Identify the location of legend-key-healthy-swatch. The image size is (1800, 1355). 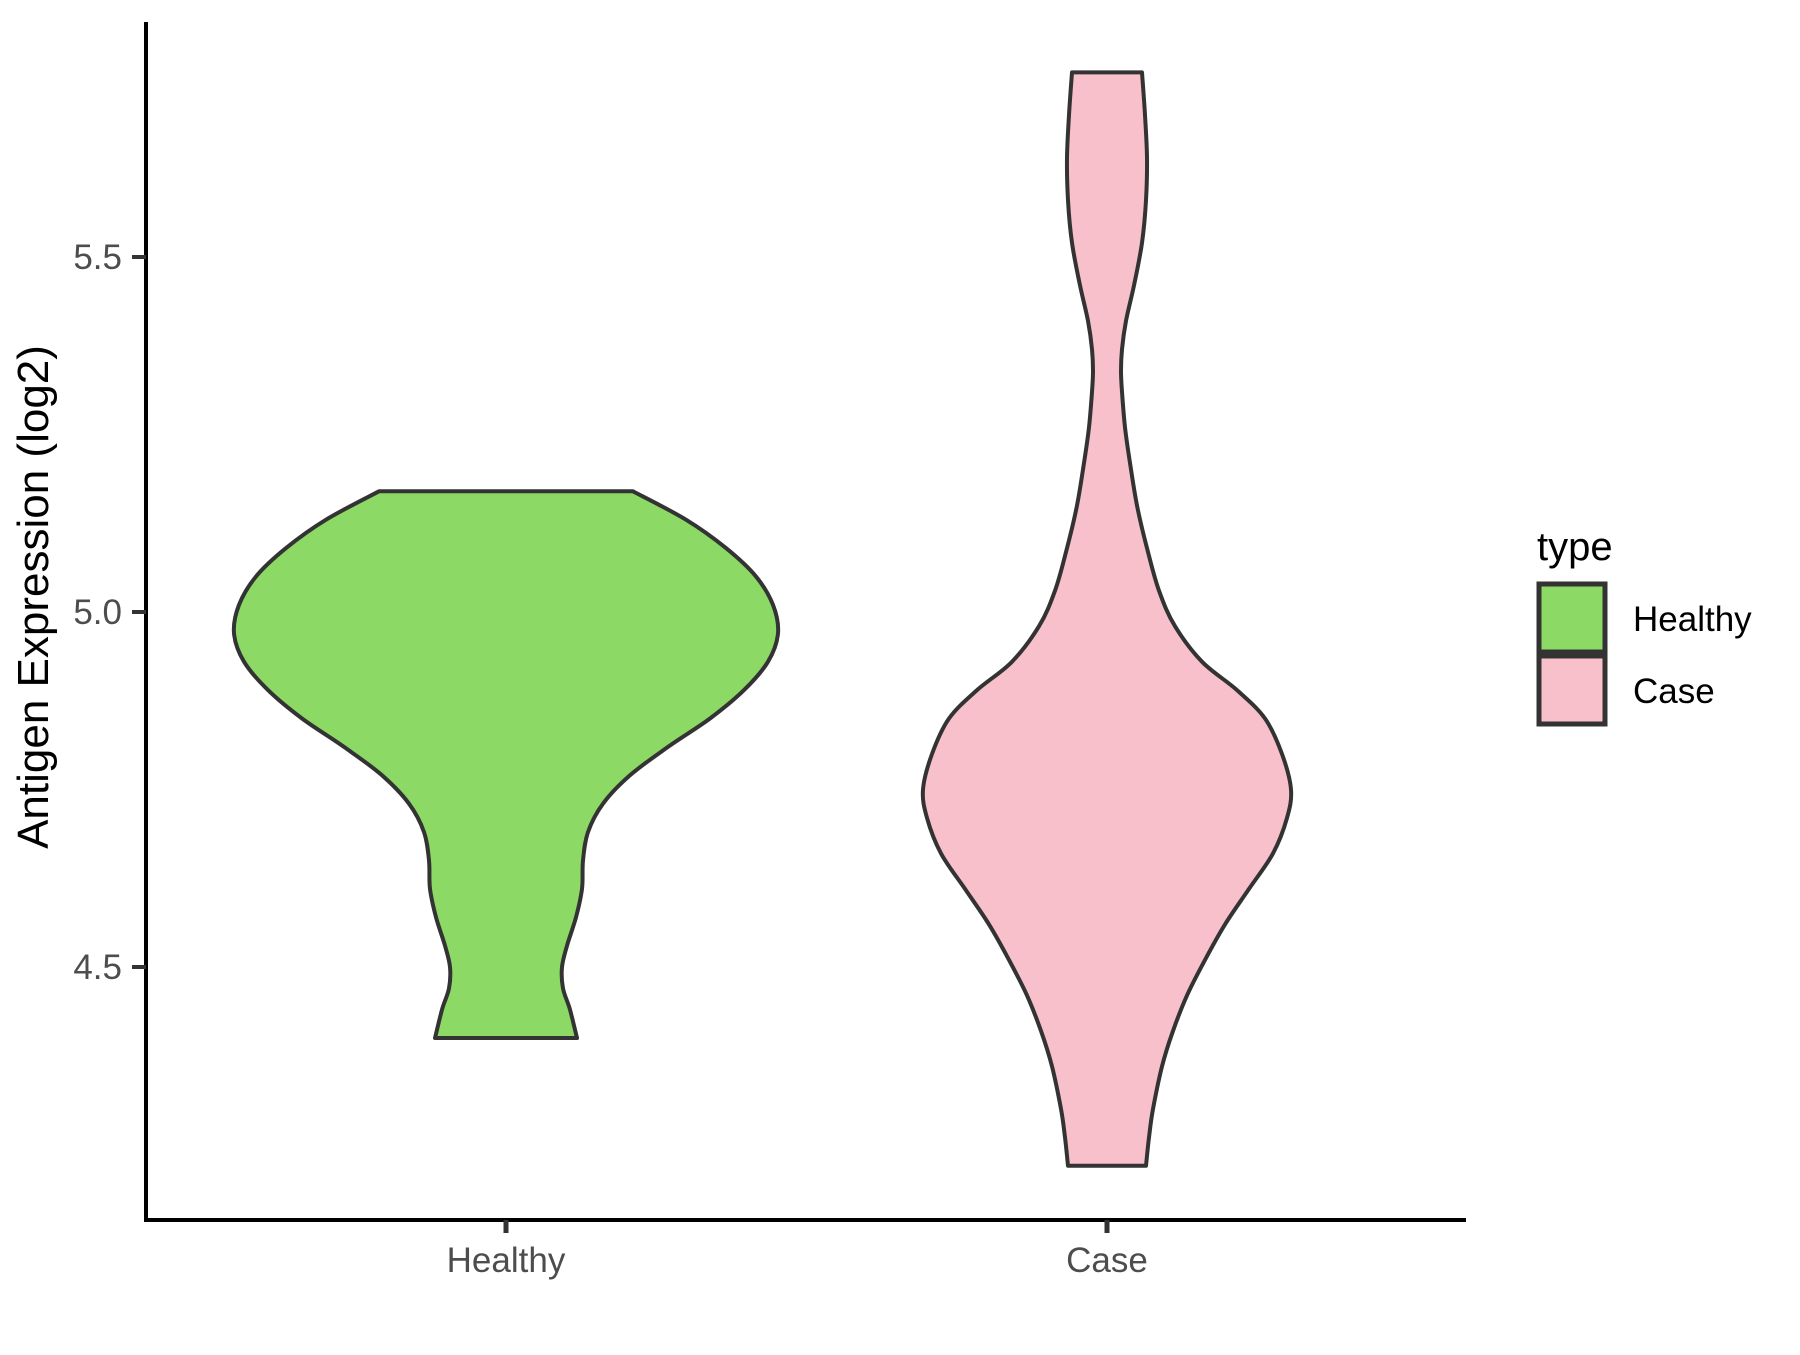
(1572, 618).